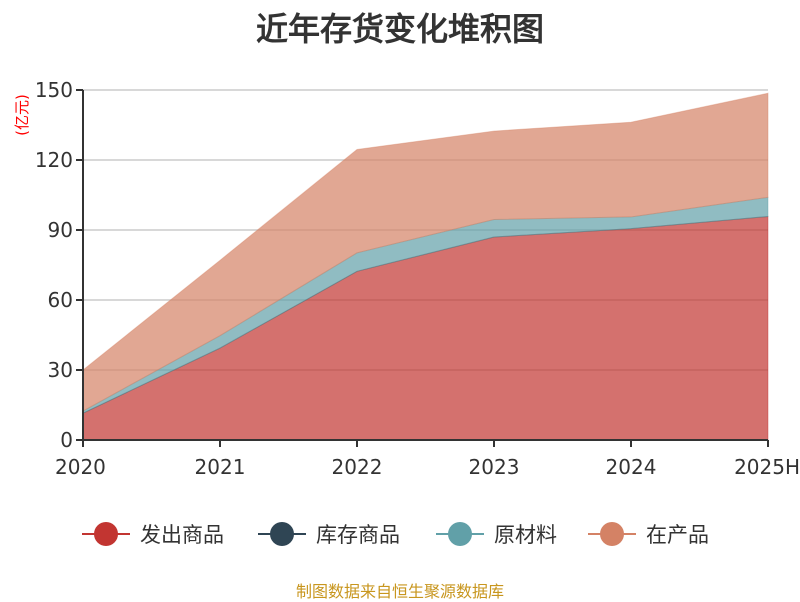  What do you see at coordinates (22, 115) in the screenshot?
I see `y-axis-label: (亿元)` at bounding box center [22, 115].